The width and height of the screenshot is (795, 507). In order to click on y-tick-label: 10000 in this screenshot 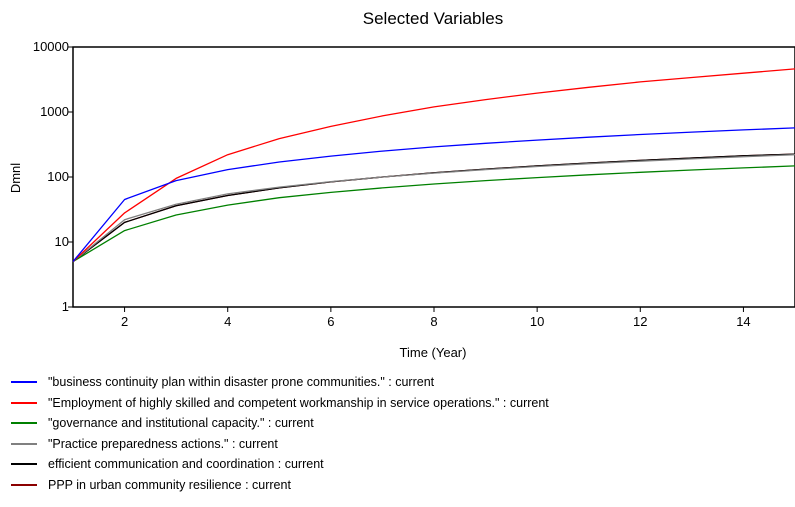, I will do `click(51, 46)`.